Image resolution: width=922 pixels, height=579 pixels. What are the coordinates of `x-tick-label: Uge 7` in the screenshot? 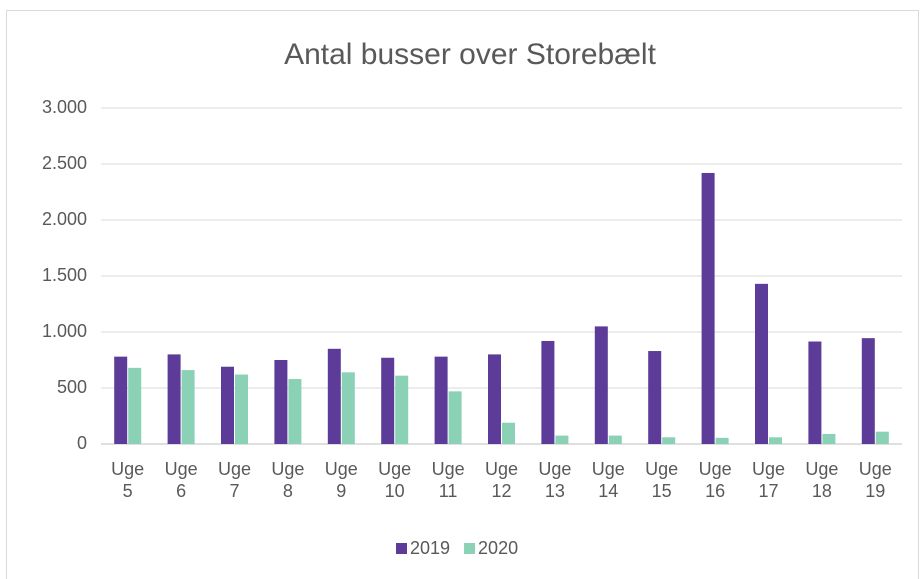 It's located at (234, 480).